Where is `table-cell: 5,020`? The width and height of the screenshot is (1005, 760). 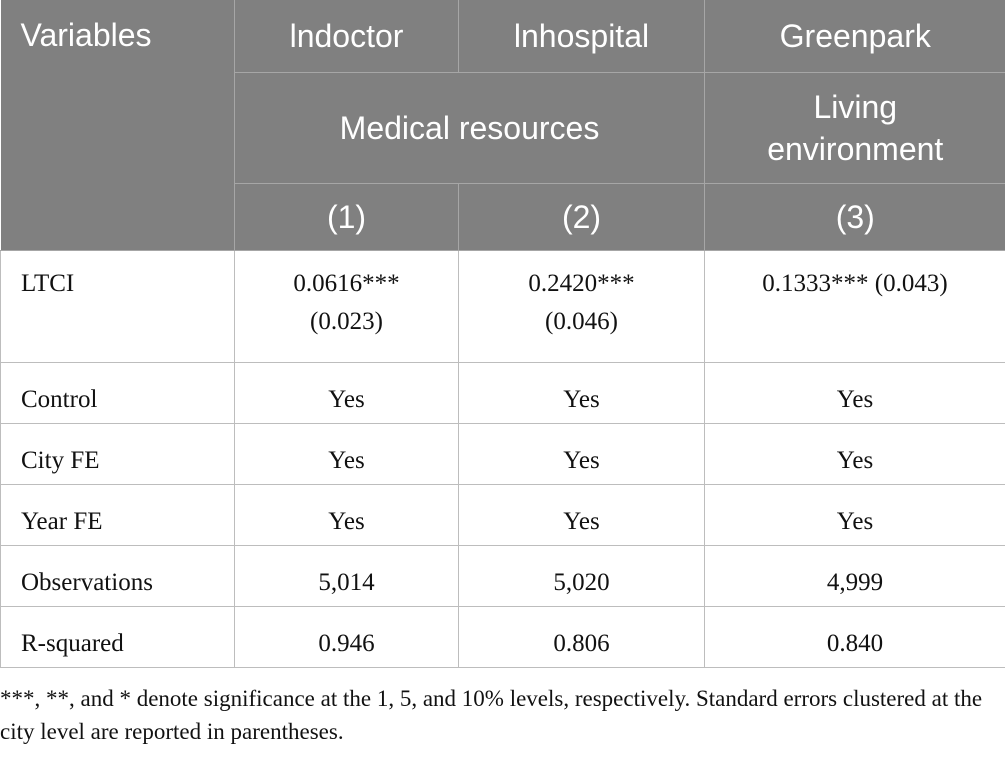
table-cell: 5,020 is located at coordinates (581, 575).